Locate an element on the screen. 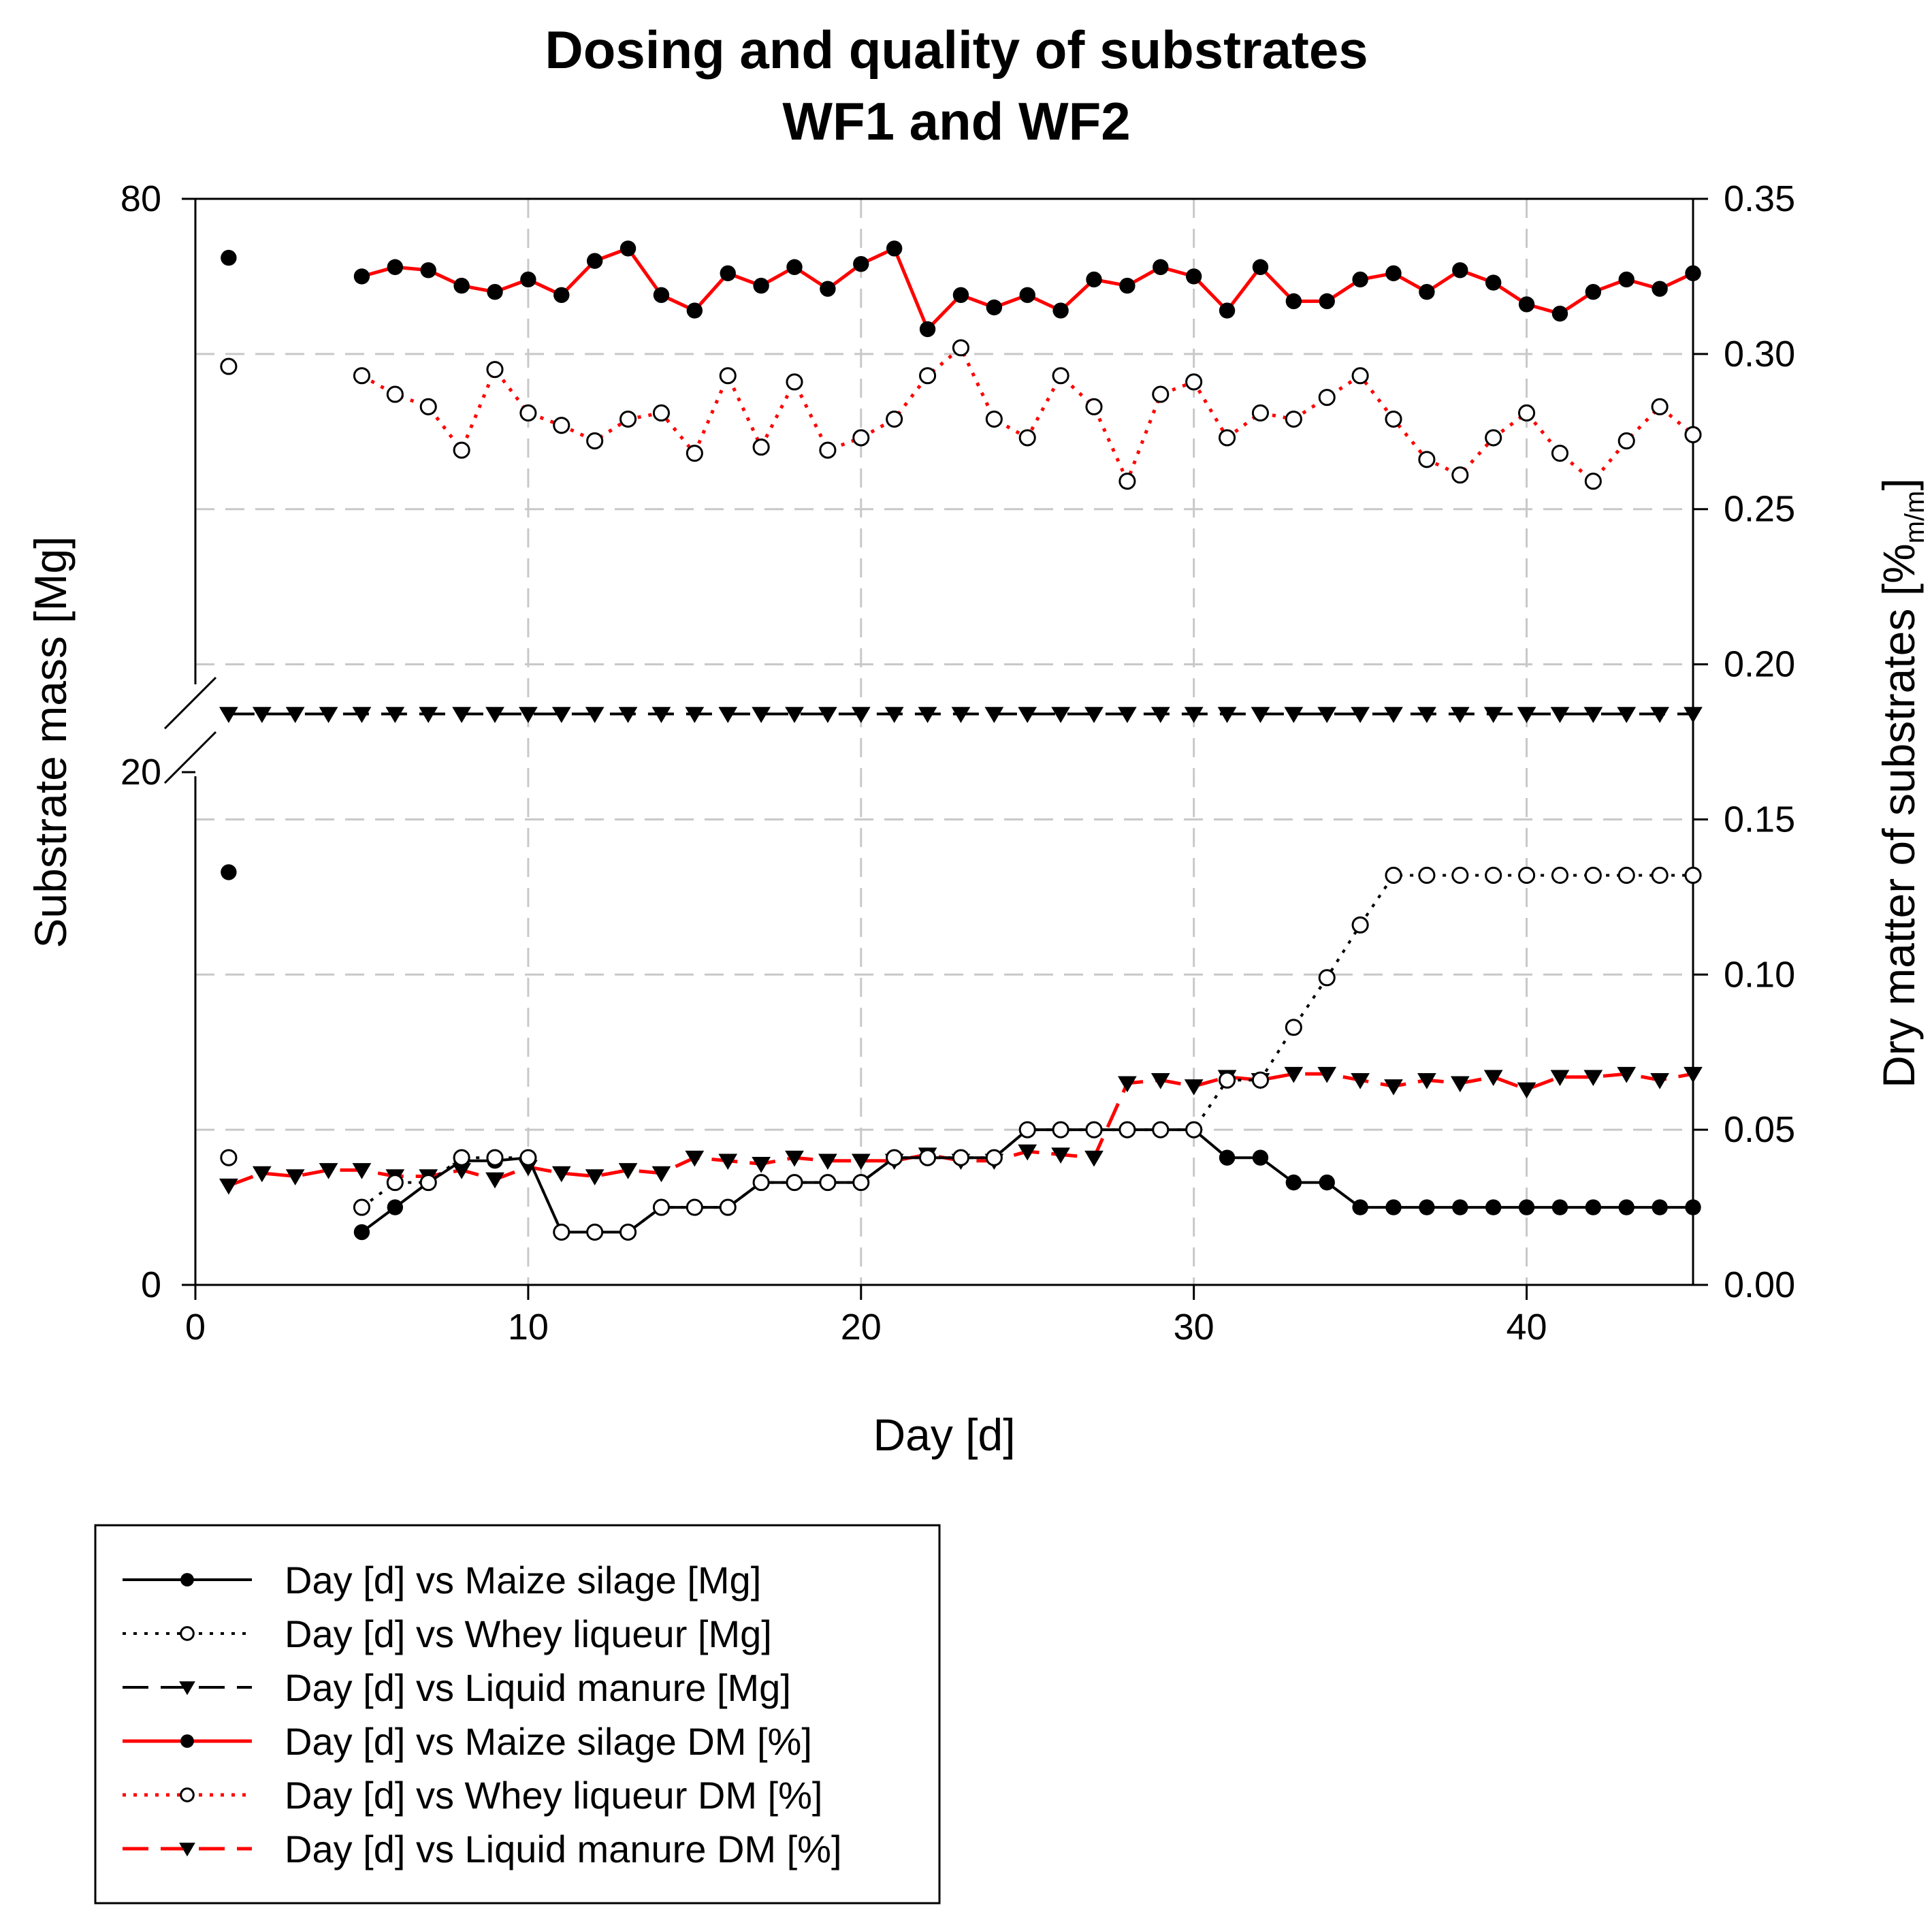  x-tick-label: 30 is located at coordinates (1194, 1327).